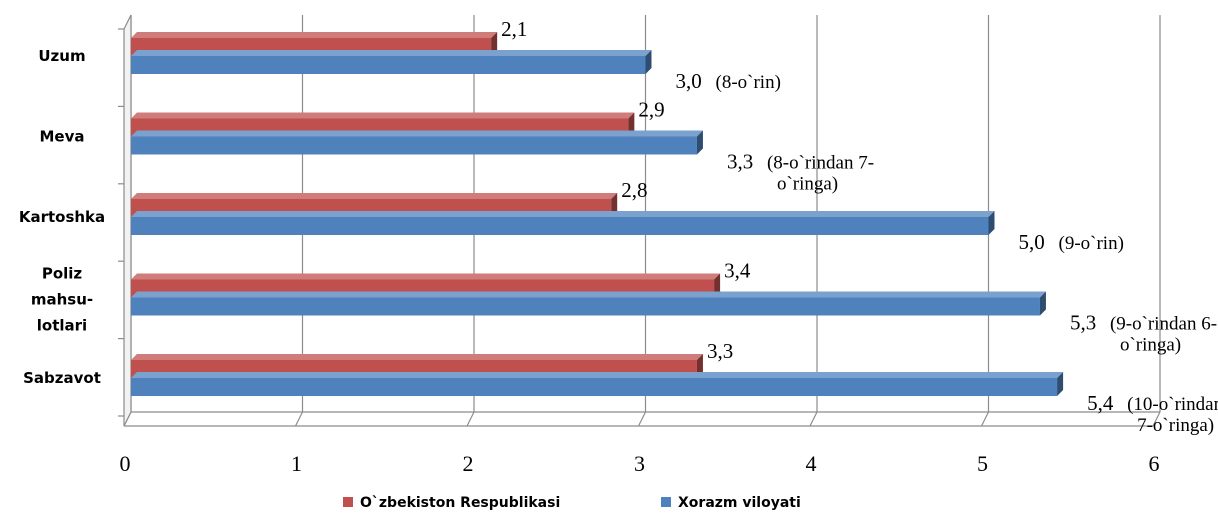 The width and height of the screenshot is (1218, 514). I want to click on data-label-note: 7-o`ringa), so click(1175, 425).